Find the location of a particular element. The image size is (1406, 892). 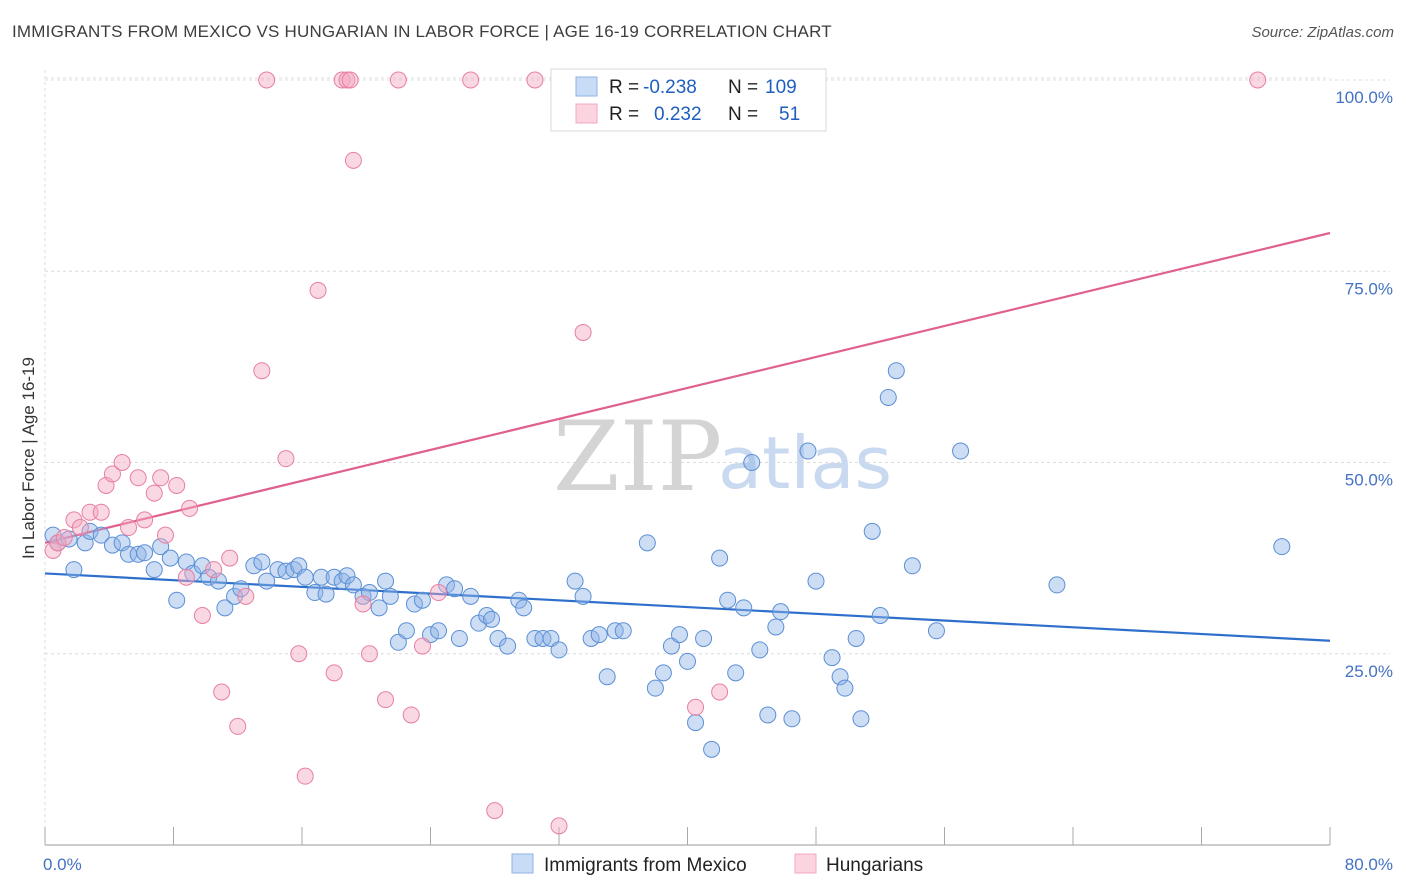

series-label-hungarians: Hungarians is located at coordinates (874, 865).